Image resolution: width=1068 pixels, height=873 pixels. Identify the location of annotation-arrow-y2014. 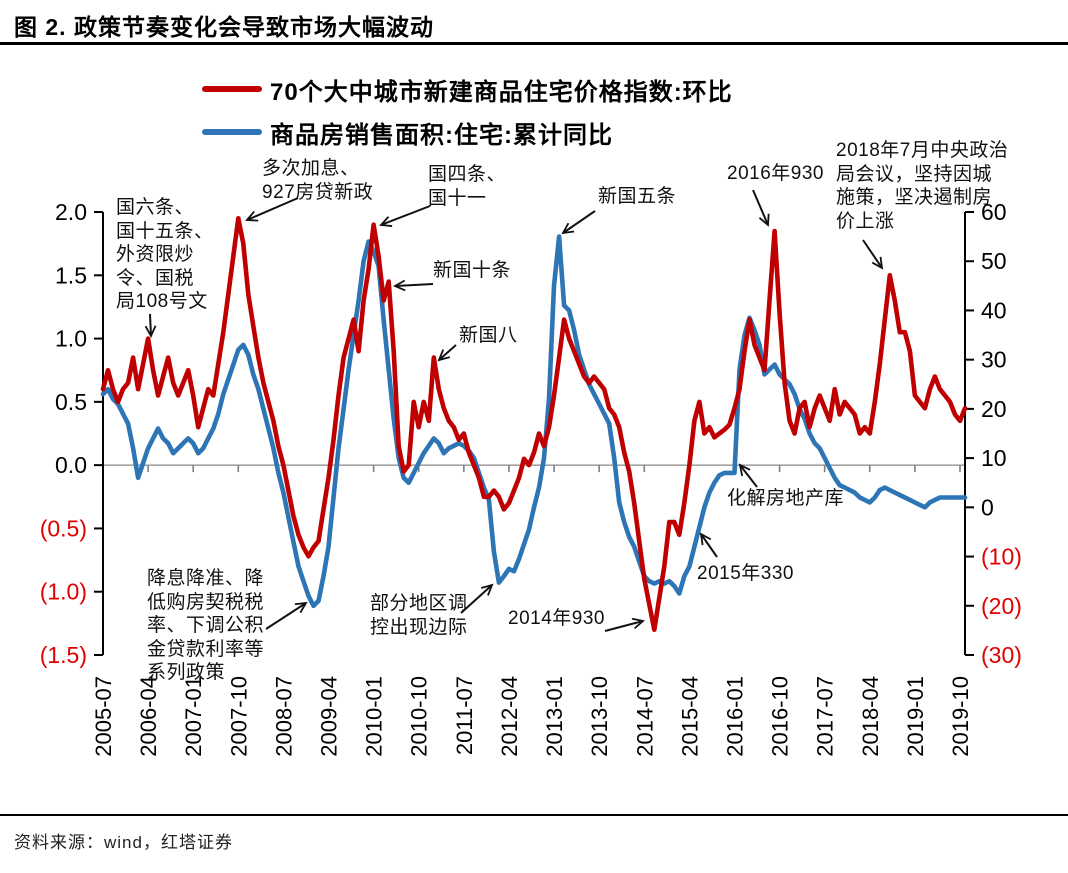
(623, 626).